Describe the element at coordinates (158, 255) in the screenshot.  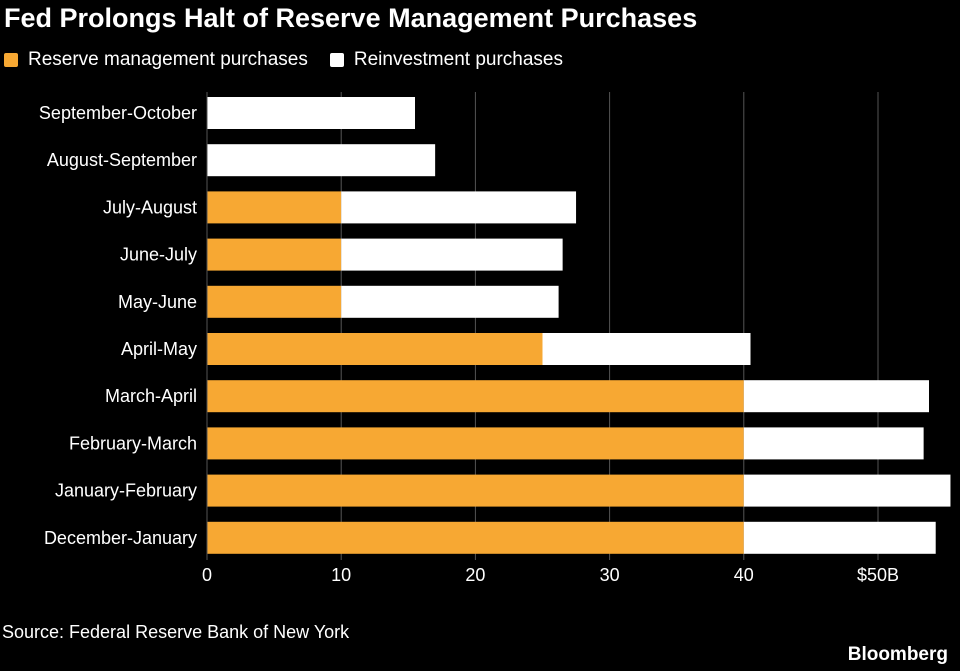
I see `category-label-3: June-July` at that location.